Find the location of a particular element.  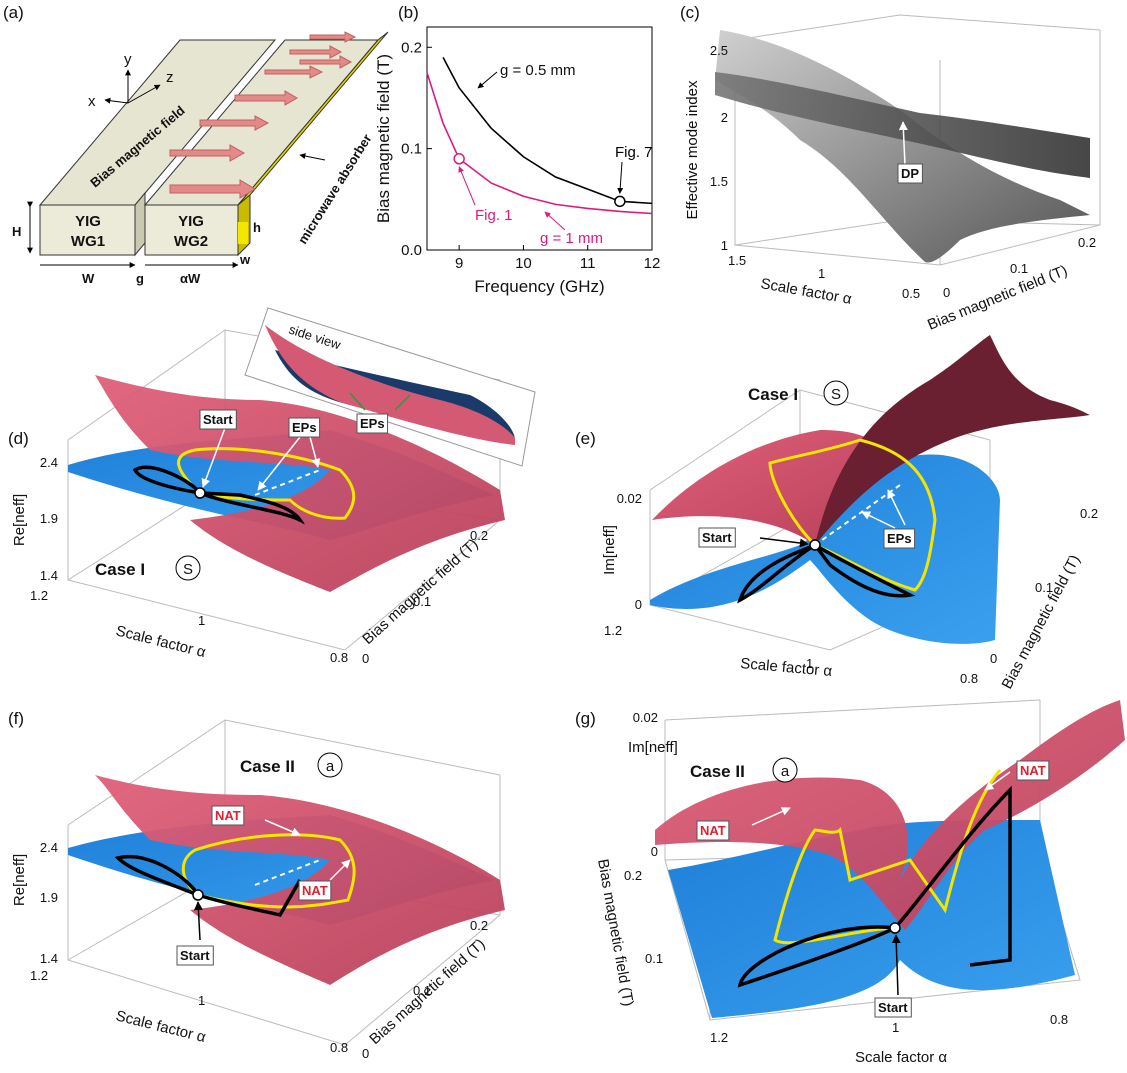

callout: EPs is located at coordinates (372, 423).